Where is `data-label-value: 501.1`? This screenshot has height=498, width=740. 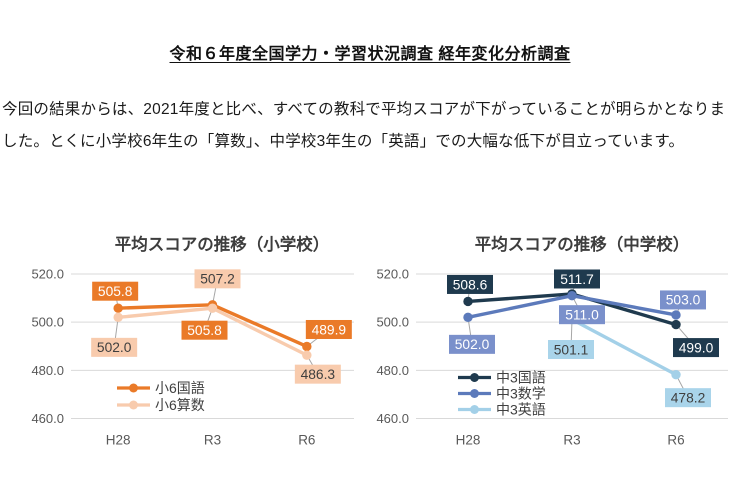
data-label-value: 501.1 is located at coordinates (571, 349).